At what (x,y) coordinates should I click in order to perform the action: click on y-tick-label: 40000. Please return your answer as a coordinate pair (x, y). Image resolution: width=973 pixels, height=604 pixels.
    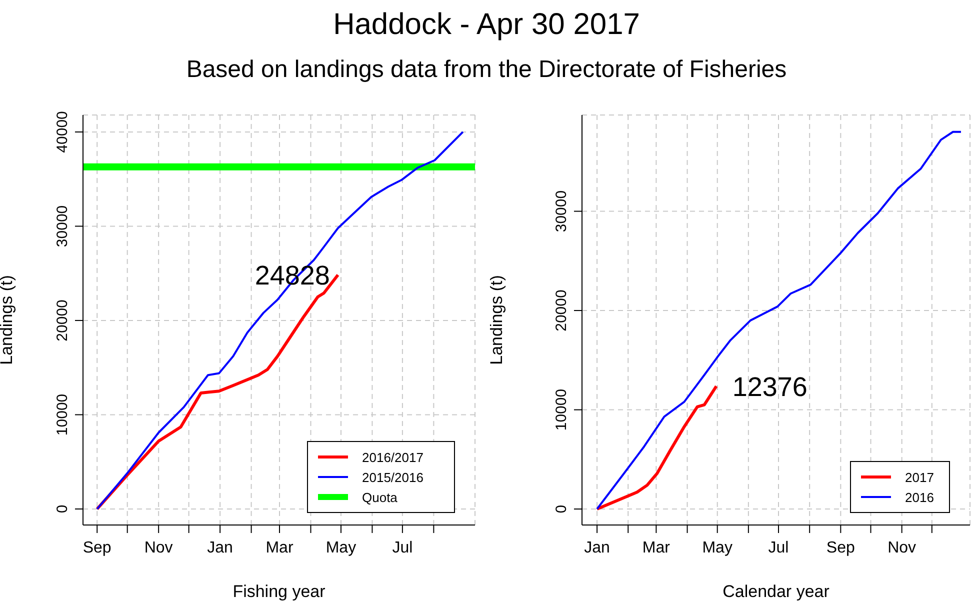
    Looking at the image, I should click on (62, 132).